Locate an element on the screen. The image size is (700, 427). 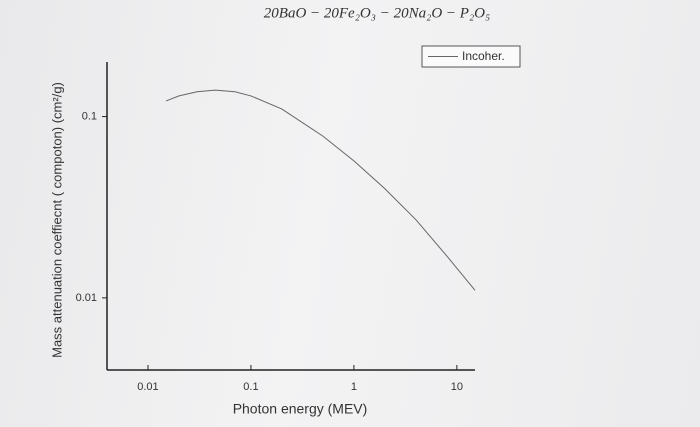
chart-title: 20BaO − 20Fe₂O₃ − 20Na₂O − P₂O₅ is located at coordinates (377, 13).